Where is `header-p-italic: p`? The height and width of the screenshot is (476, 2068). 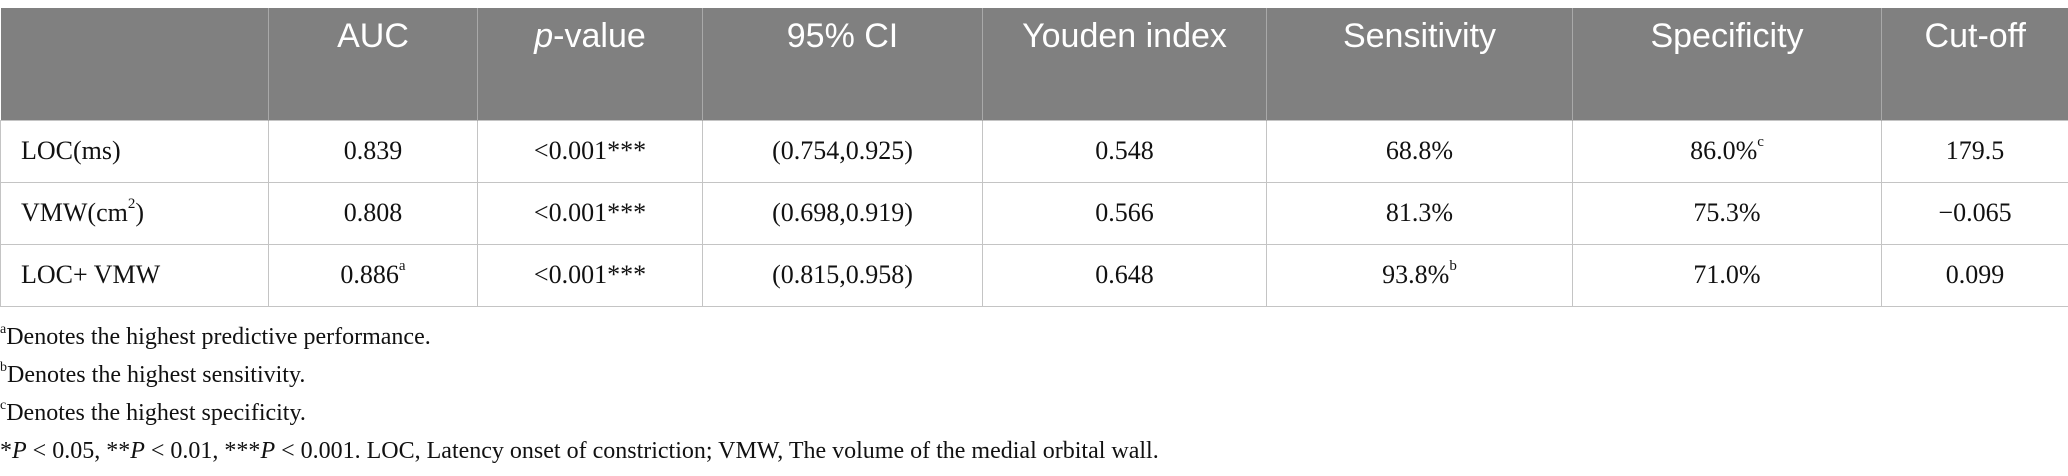 header-p-italic: p is located at coordinates (544, 36).